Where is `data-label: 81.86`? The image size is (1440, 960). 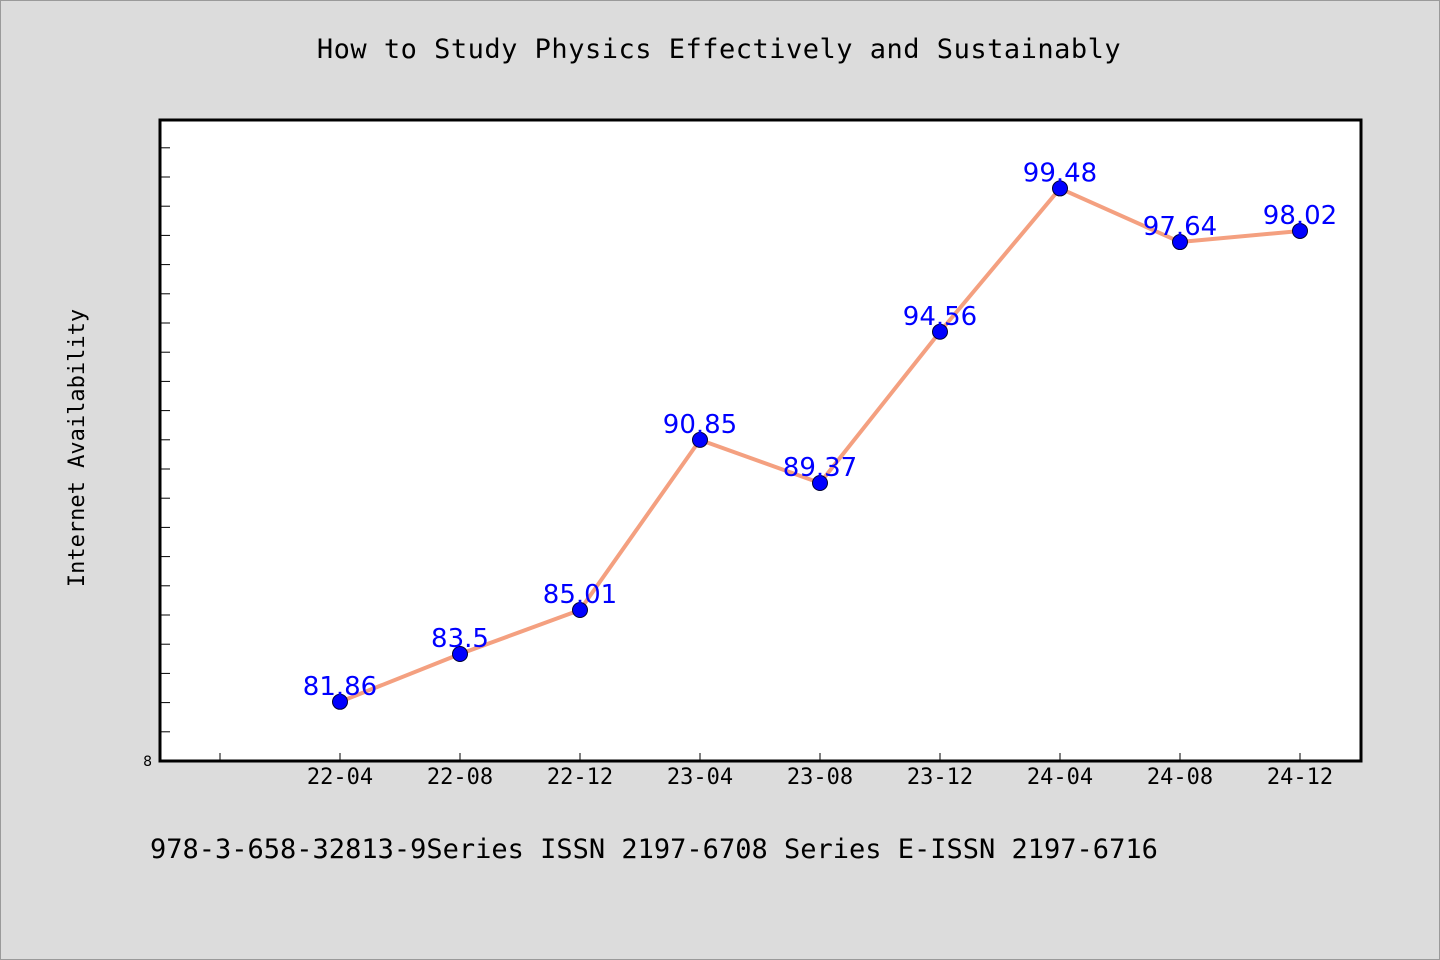
data-label: 81.86 is located at coordinates (340, 687).